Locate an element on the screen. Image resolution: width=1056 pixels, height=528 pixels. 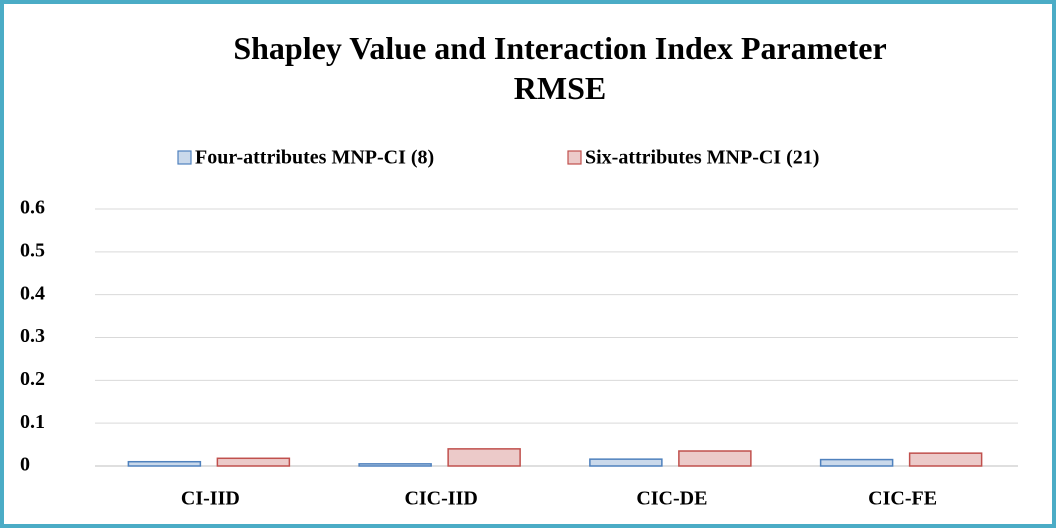
y-tick-label: 0.6 is located at coordinates (32, 208).